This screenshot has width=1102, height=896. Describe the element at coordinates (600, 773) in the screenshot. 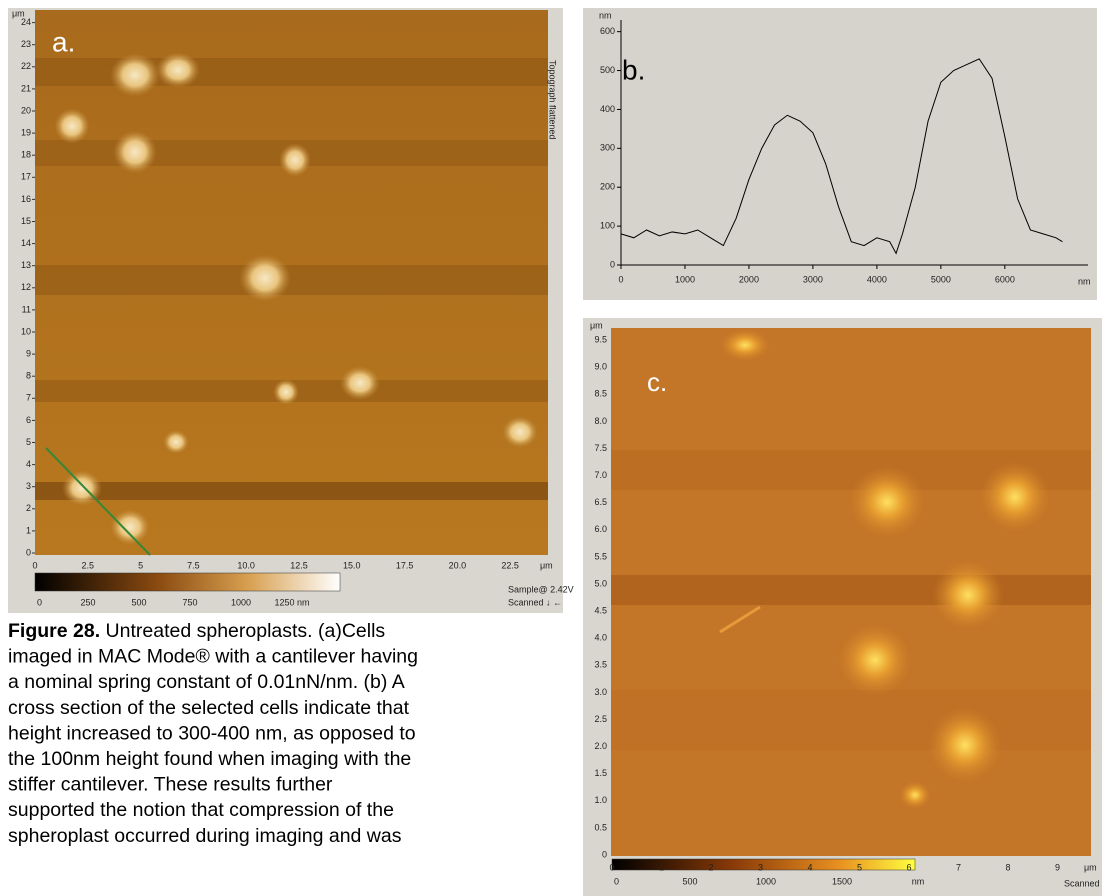

I see `y-tick-label: 1.5` at that location.